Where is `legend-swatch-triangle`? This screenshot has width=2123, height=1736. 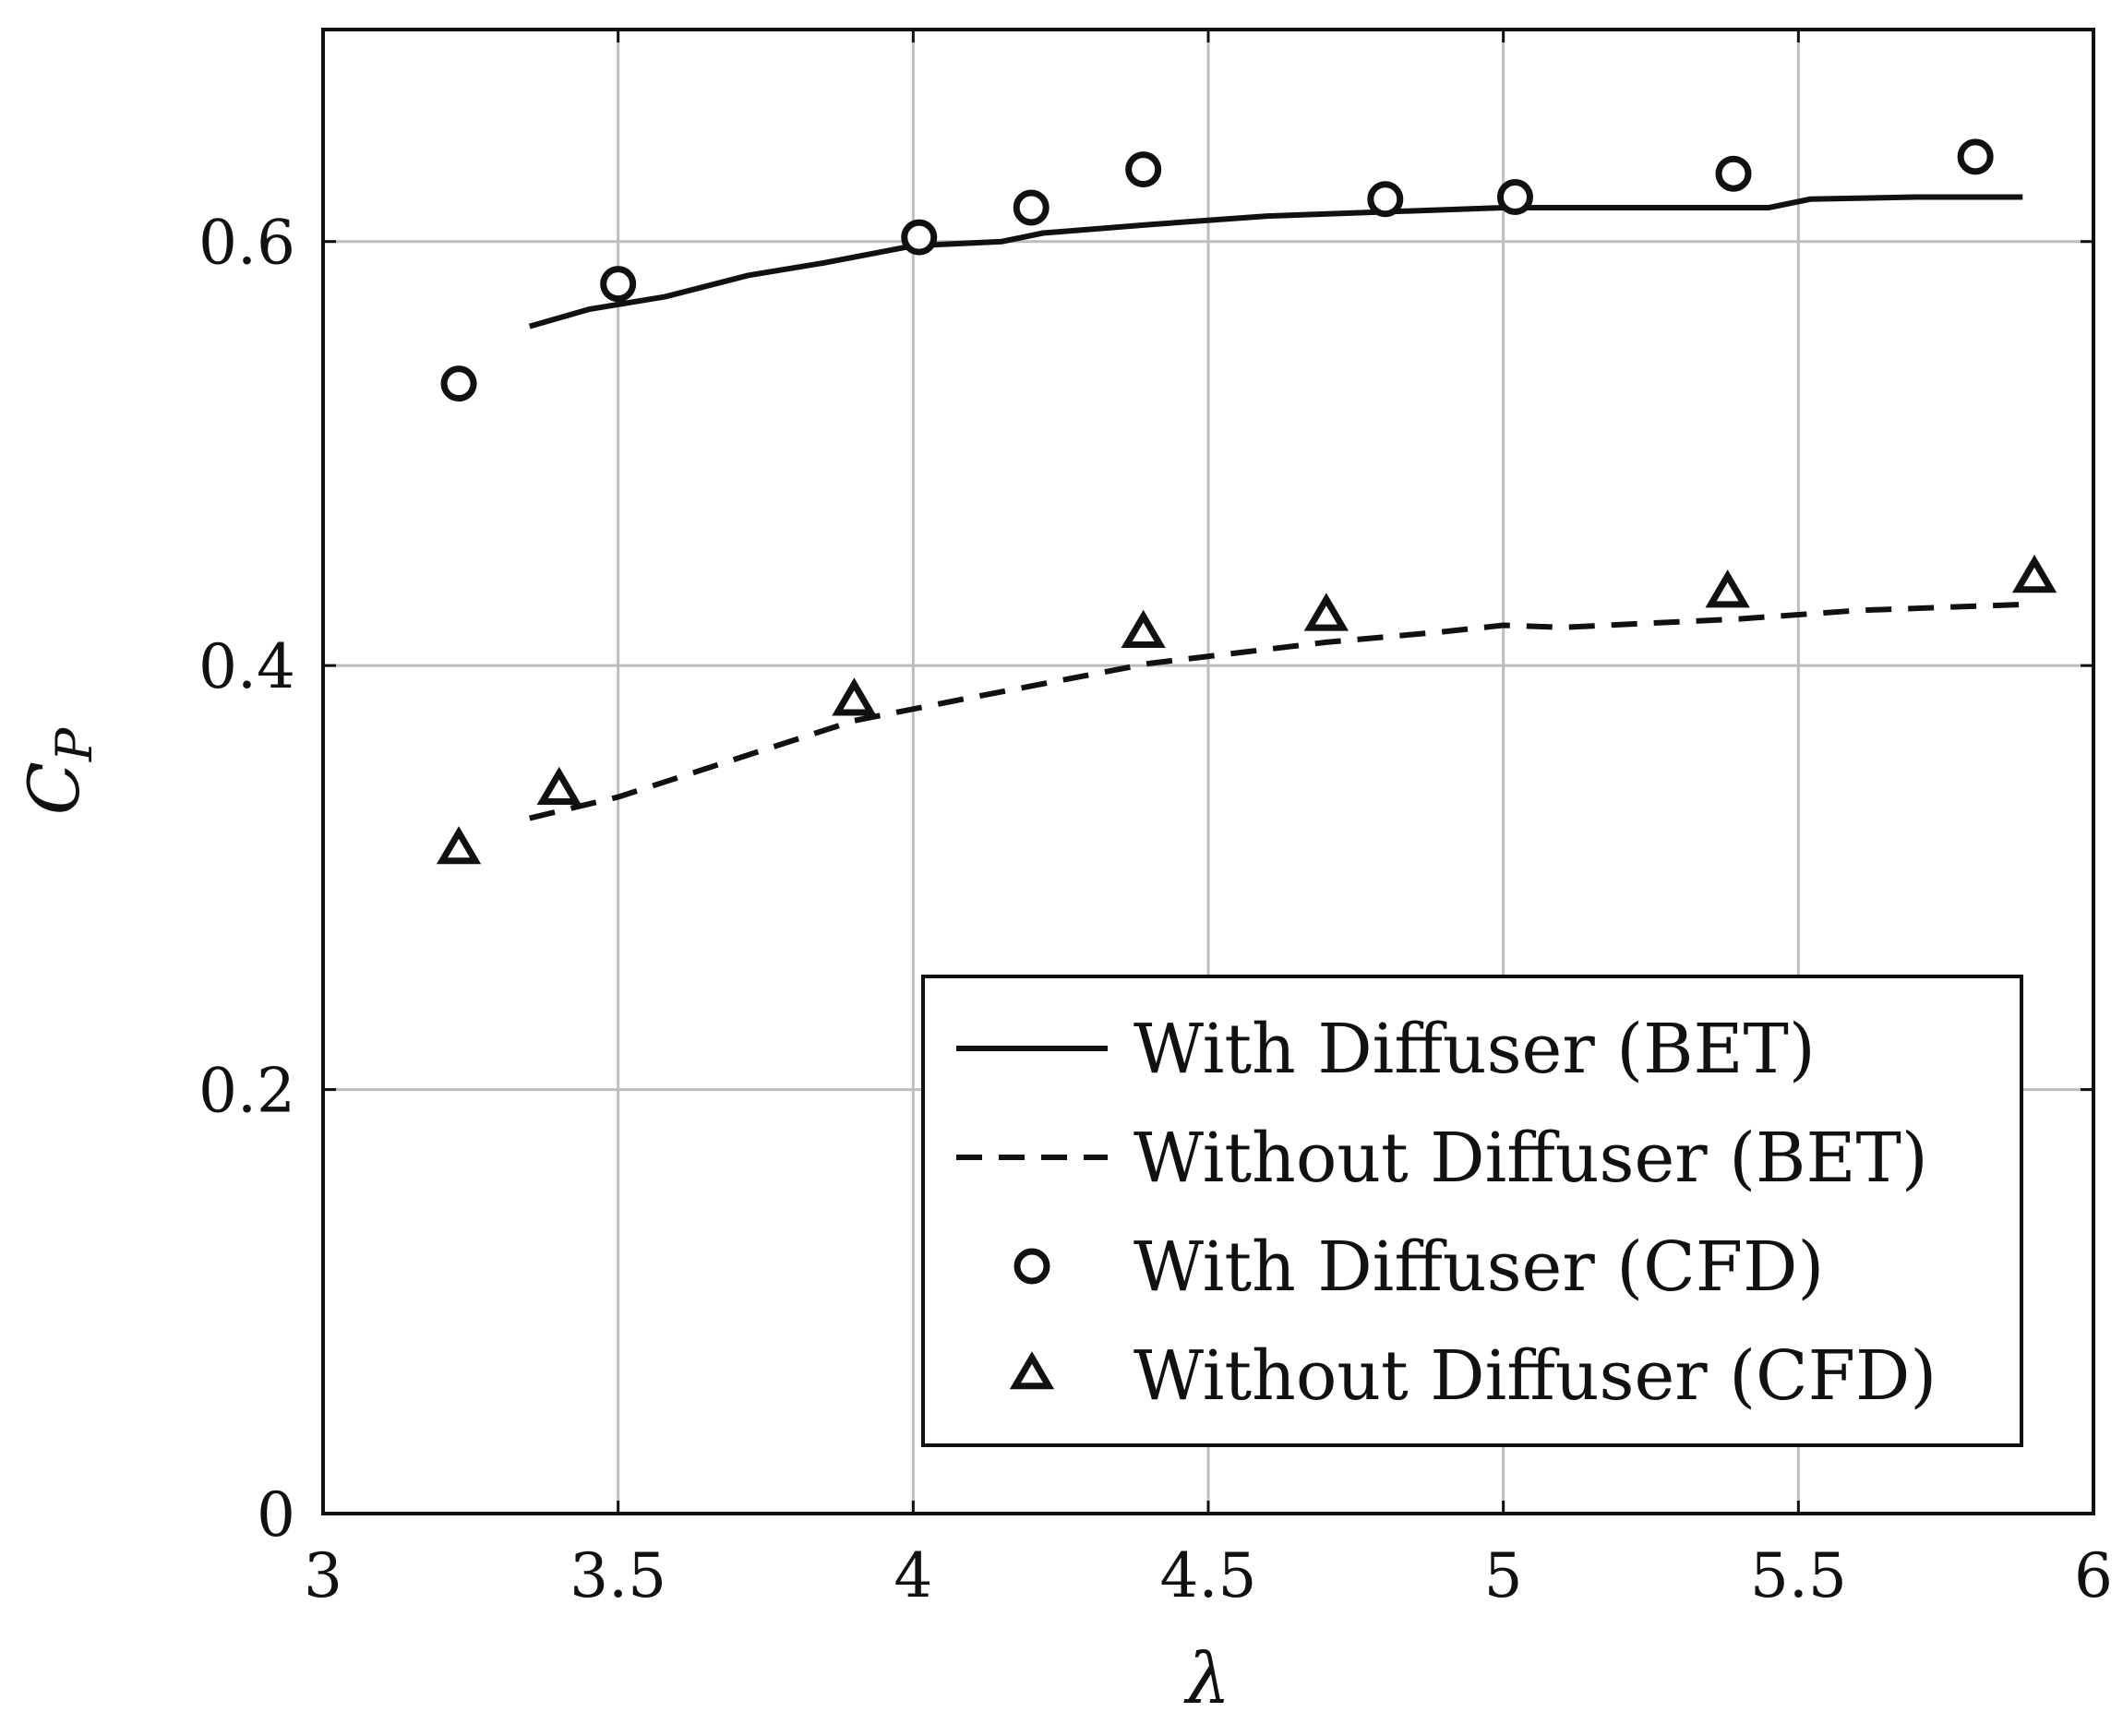 legend-swatch-triangle is located at coordinates (1032, 1371).